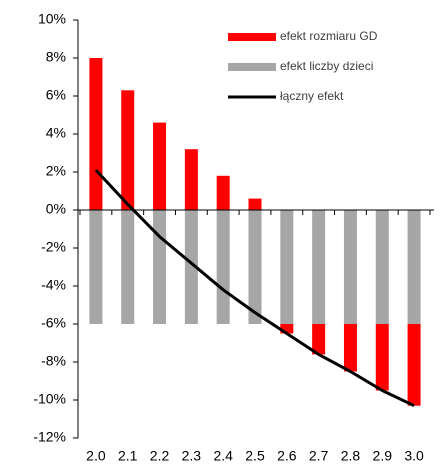 This screenshot has width=446, height=470. Describe the element at coordinates (326, 66) in the screenshot. I see `legend-label: efekt liczby dzieci` at that location.